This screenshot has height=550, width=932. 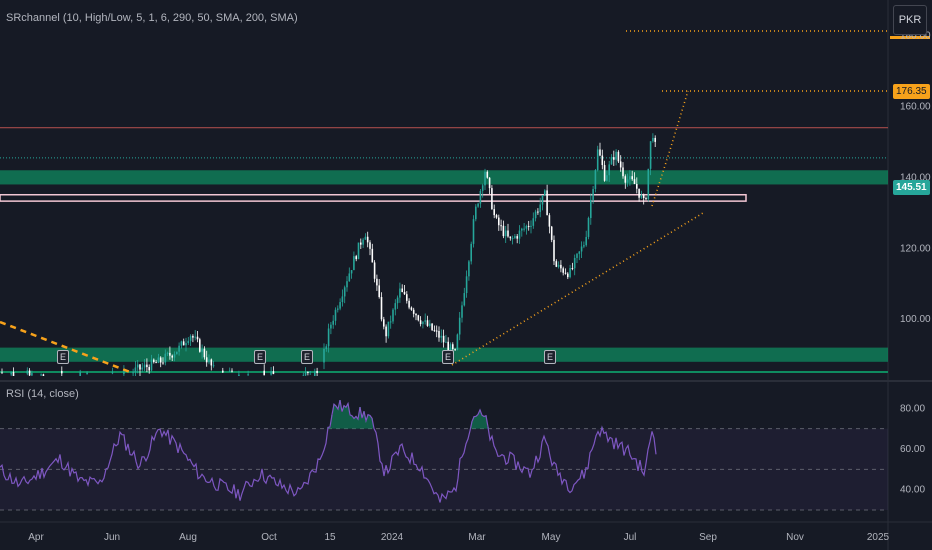 What do you see at coordinates (373, 197) in the screenshot?
I see `pink-level-box` at bounding box center [373, 197].